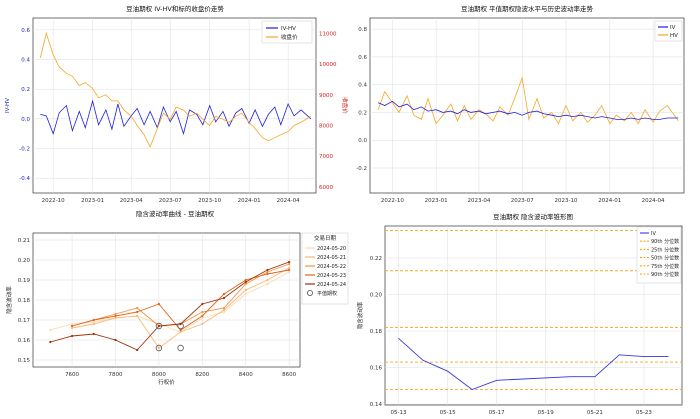 The image size is (700, 419). What do you see at coordinates (288, 29) in the screenshot?
I see `legend-label: IV-HV` at bounding box center [288, 29].